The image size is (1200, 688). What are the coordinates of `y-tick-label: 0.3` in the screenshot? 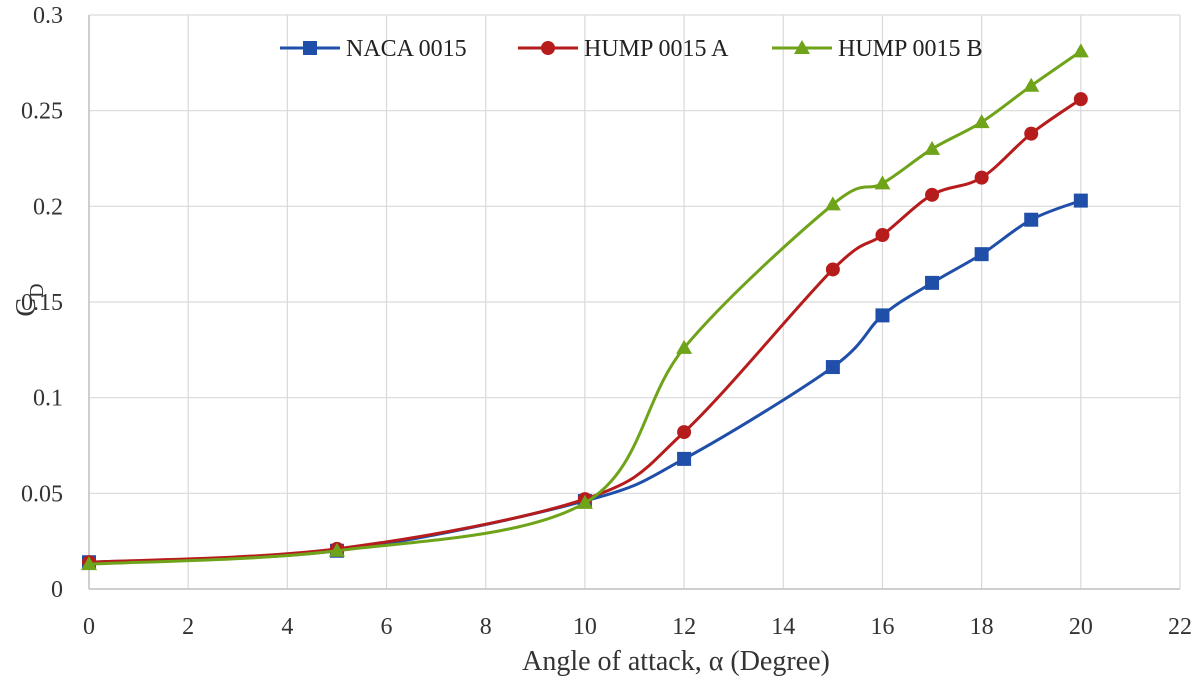 It's located at (48, 16).